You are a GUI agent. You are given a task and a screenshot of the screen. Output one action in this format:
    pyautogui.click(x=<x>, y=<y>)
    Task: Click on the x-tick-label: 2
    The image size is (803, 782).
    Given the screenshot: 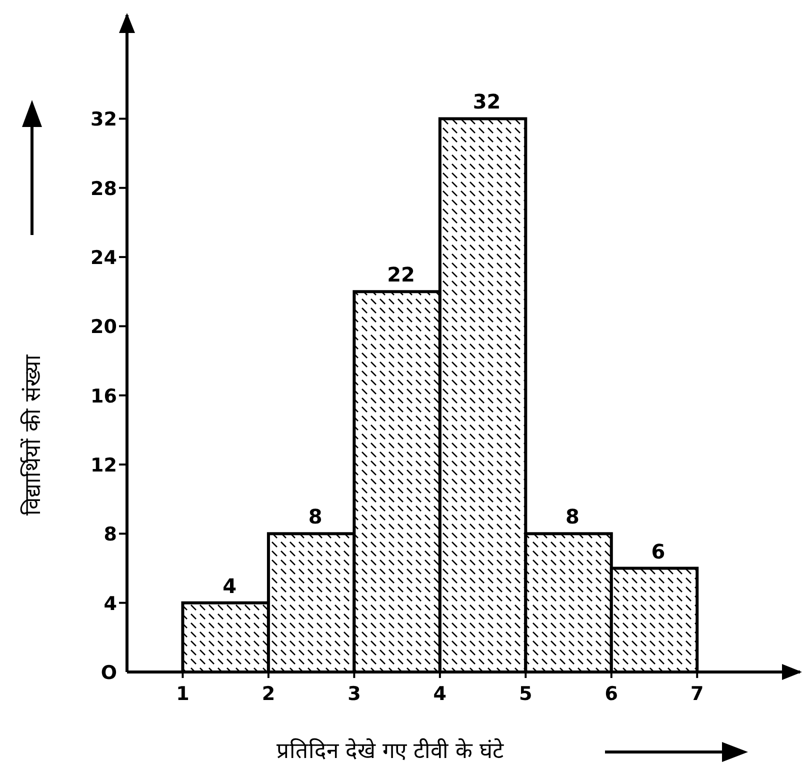 What is the action you would take?
    pyautogui.click(x=269, y=694)
    